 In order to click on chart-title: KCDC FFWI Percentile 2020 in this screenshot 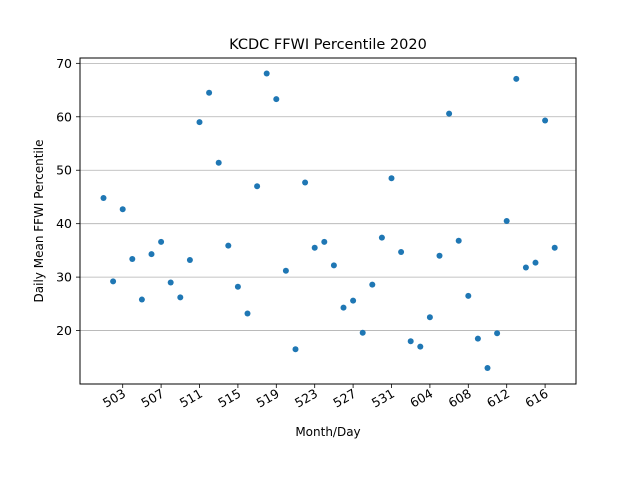, I will do `click(328, 45)`.